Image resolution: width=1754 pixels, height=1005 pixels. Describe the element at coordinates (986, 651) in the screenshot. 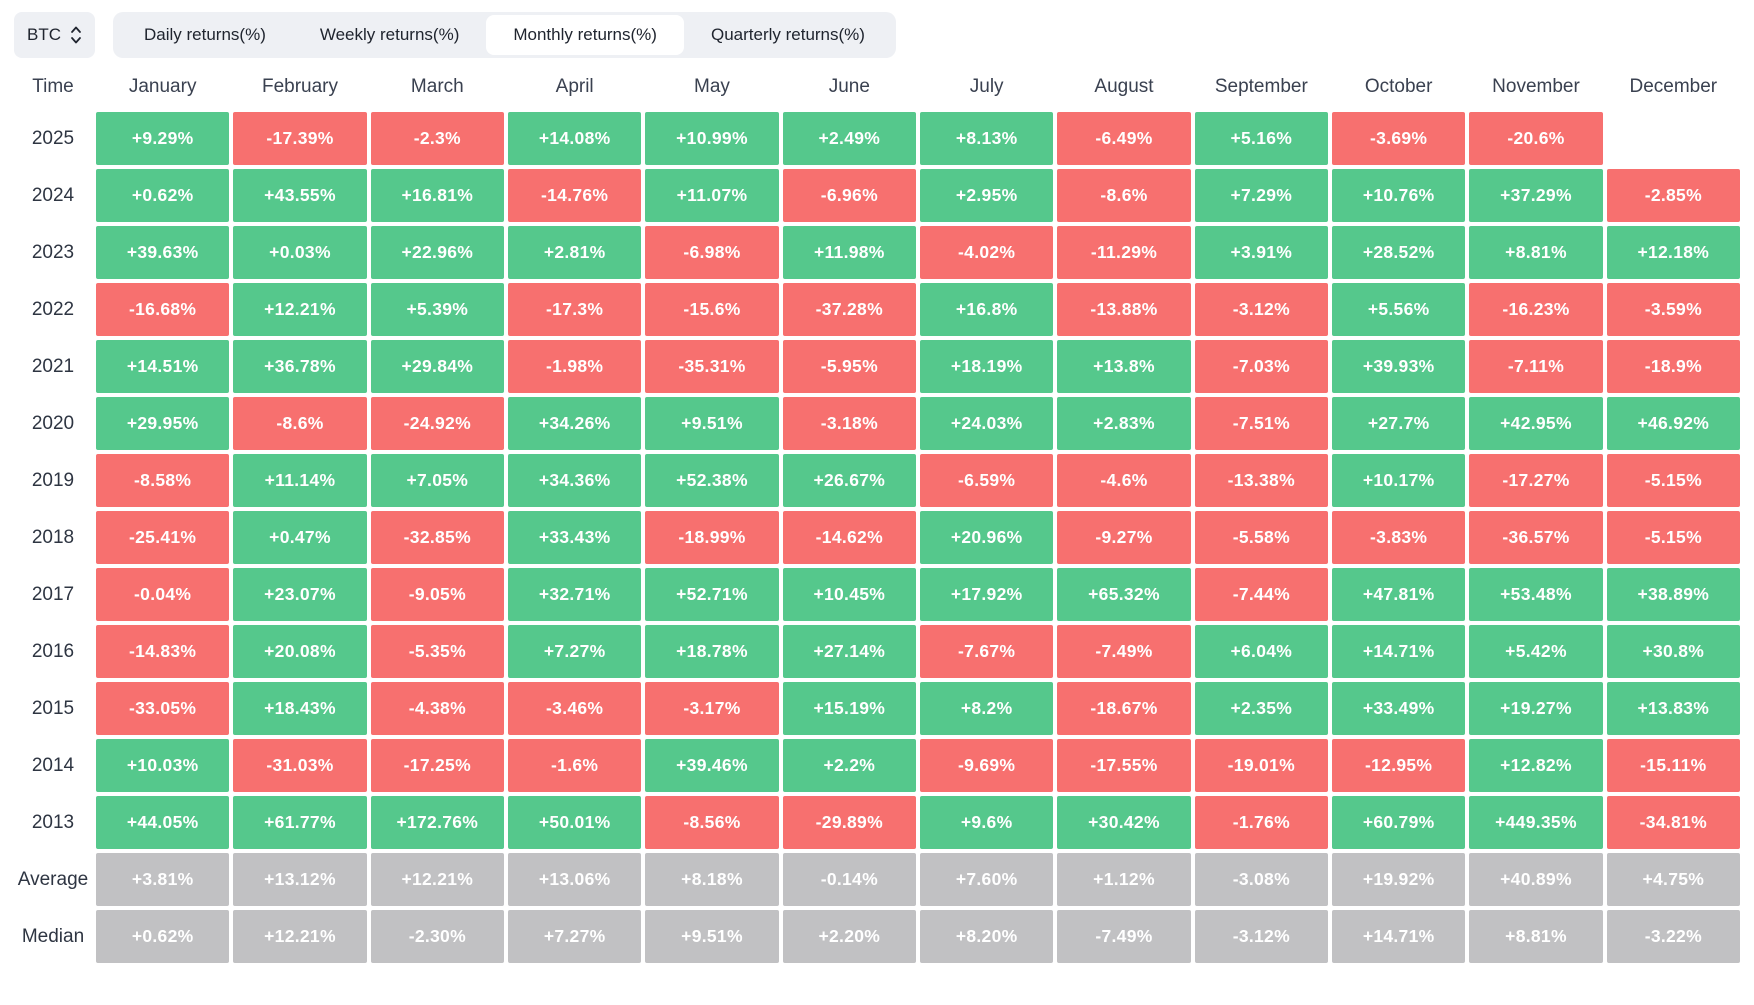

I see `return-cell: -7.67%` at that location.